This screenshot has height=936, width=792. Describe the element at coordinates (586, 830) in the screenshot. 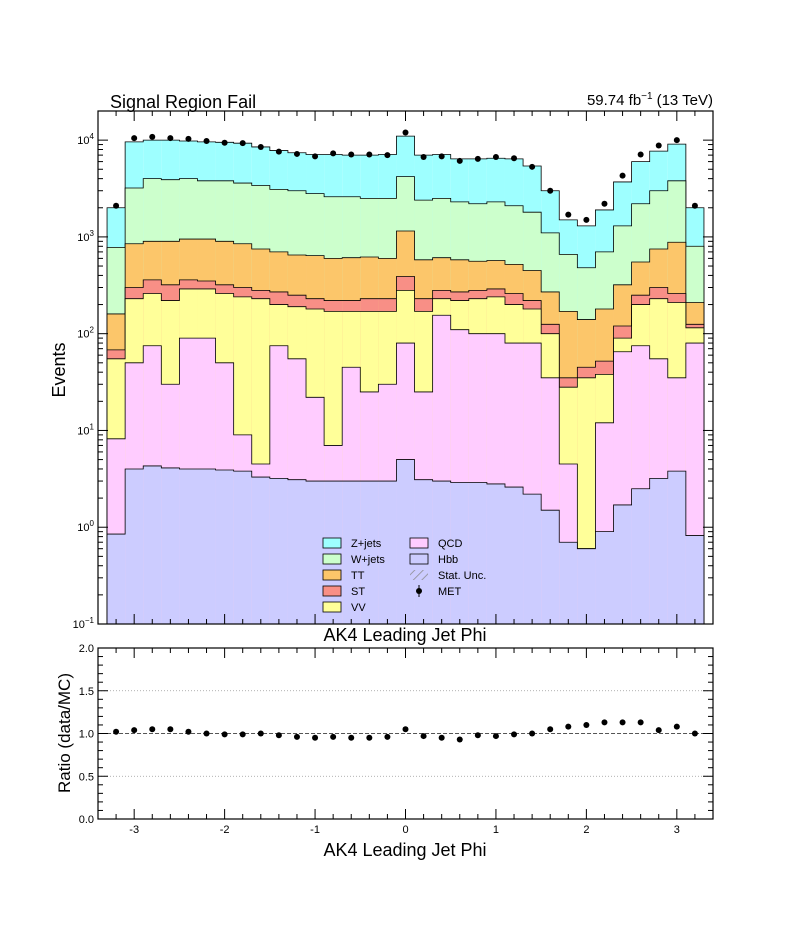

I see `x-tick-label: 2` at that location.